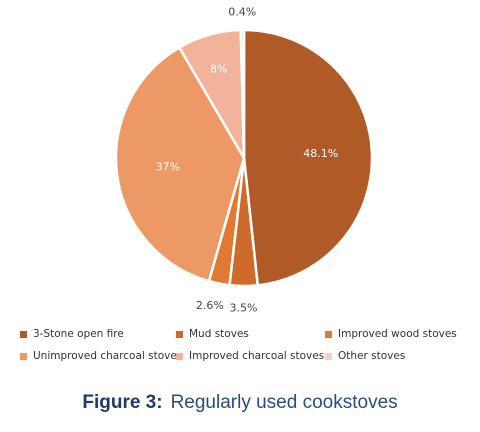  What do you see at coordinates (242, 12) in the screenshot?
I see `data-label: 0.4%` at bounding box center [242, 12].